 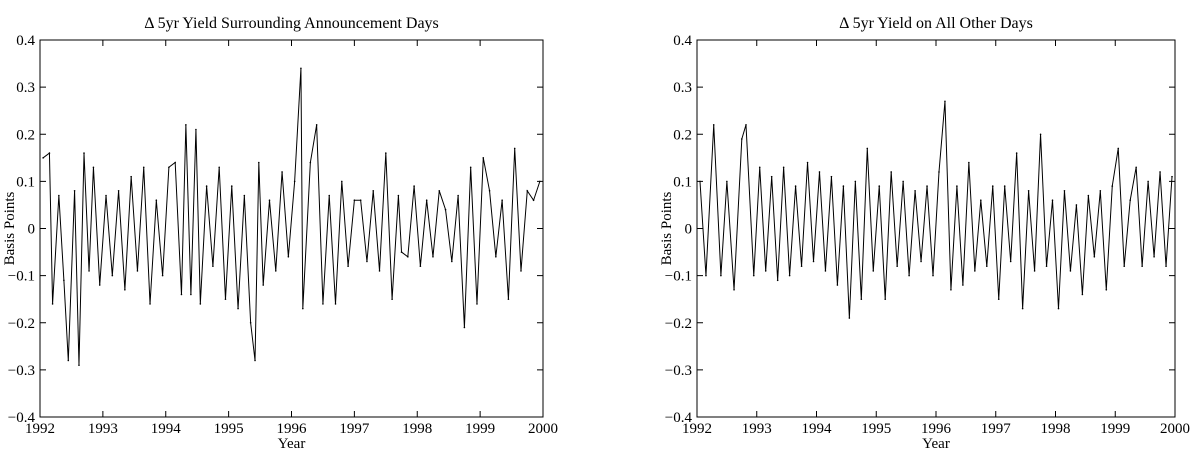 I want to click on y-tick-label: 0.3, so click(x=25, y=88).